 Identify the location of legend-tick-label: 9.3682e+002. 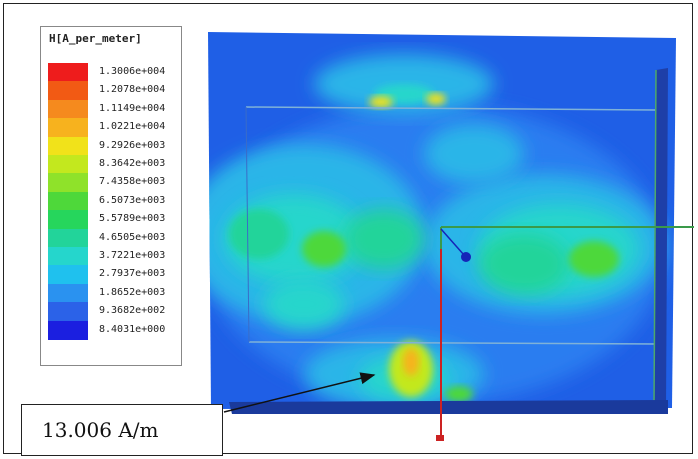
(132, 311).